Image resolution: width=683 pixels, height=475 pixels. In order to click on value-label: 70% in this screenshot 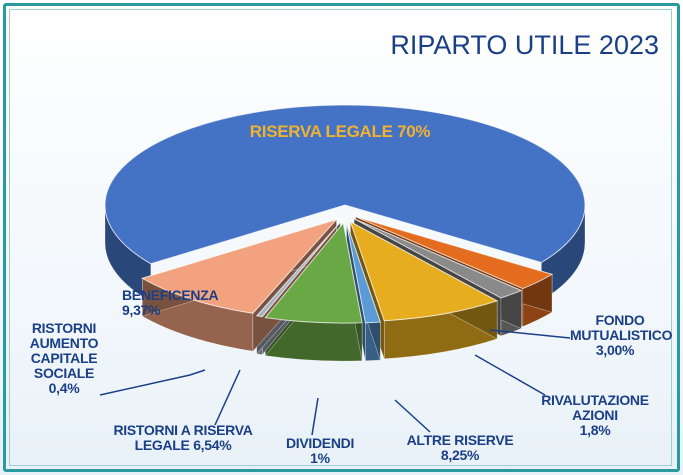, I will do `click(414, 131)`.